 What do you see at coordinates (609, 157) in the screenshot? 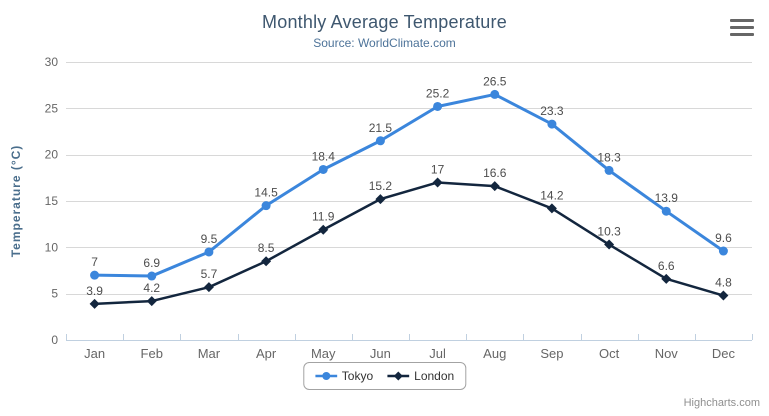
I see `data-label-tokyo-oct: 18.3` at bounding box center [609, 157].